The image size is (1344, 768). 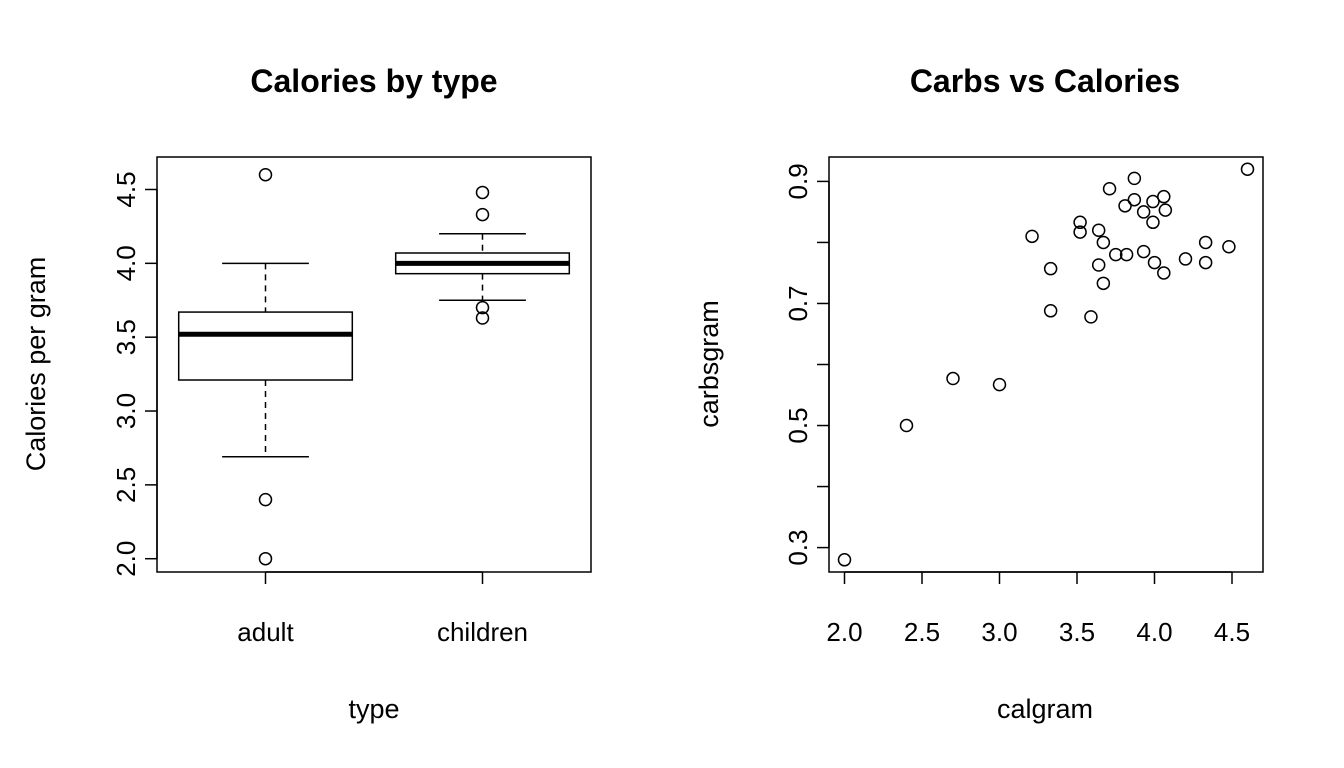 What do you see at coordinates (126, 411) in the screenshot?
I see `boxplot-y-tick-label: 3.0` at bounding box center [126, 411].